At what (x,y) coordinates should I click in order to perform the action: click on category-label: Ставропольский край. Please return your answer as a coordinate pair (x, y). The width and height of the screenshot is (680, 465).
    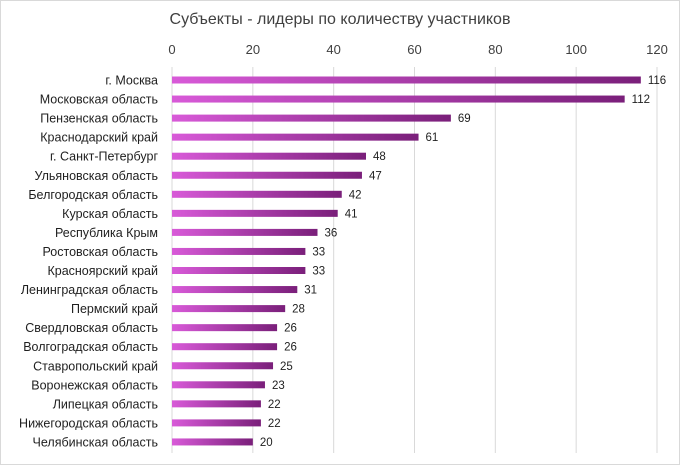
    Looking at the image, I should click on (95, 366).